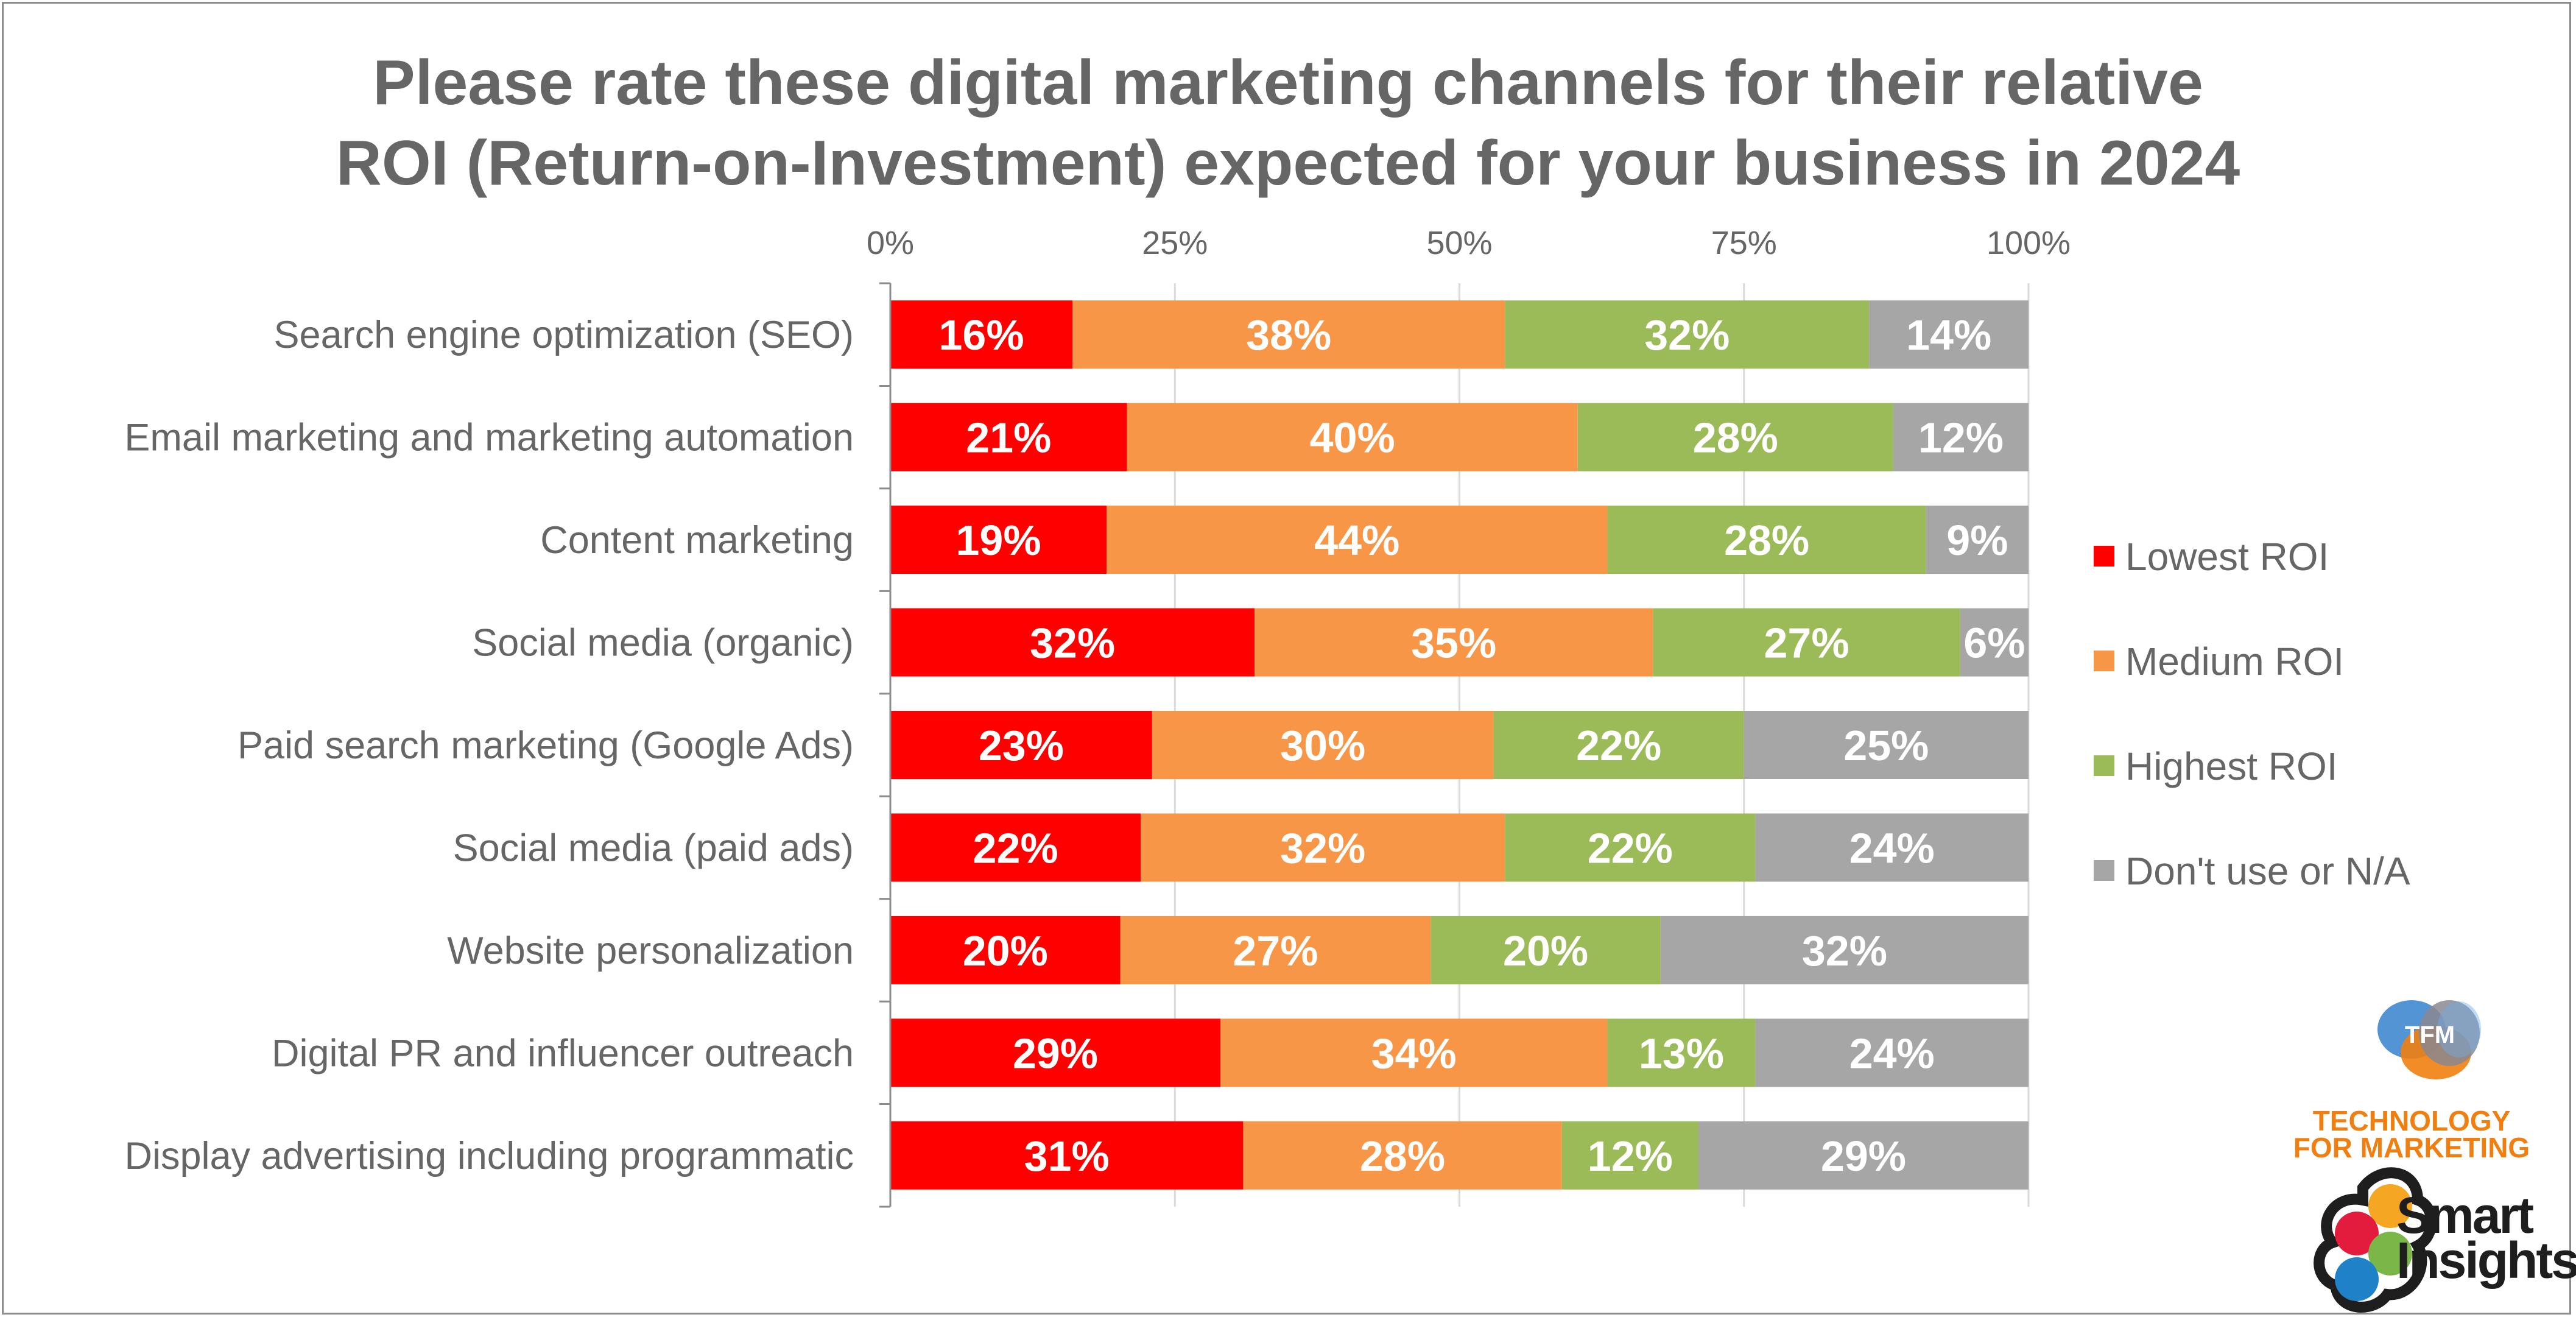 This screenshot has height=1320, width=2576. What do you see at coordinates (2234, 661) in the screenshot?
I see `legend-label: Medium ROI` at bounding box center [2234, 661].